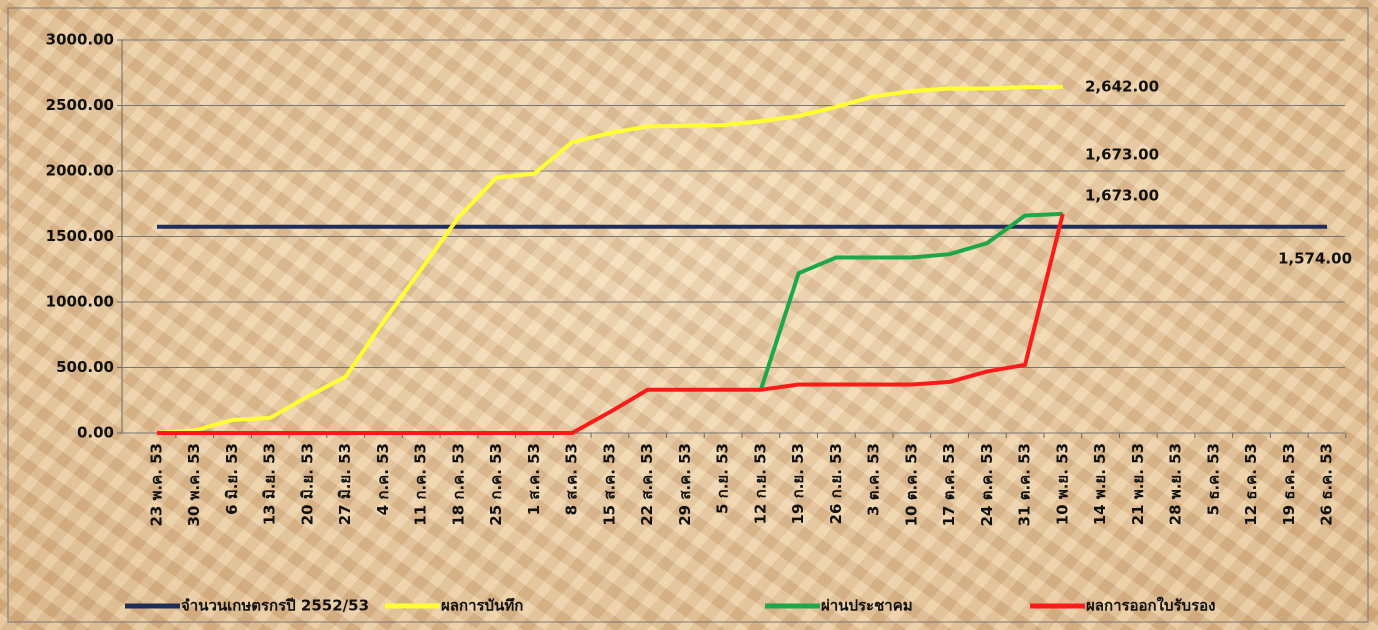  I want to click on x-tick-label: 10 ต.ค. 53, so click(911, 484).